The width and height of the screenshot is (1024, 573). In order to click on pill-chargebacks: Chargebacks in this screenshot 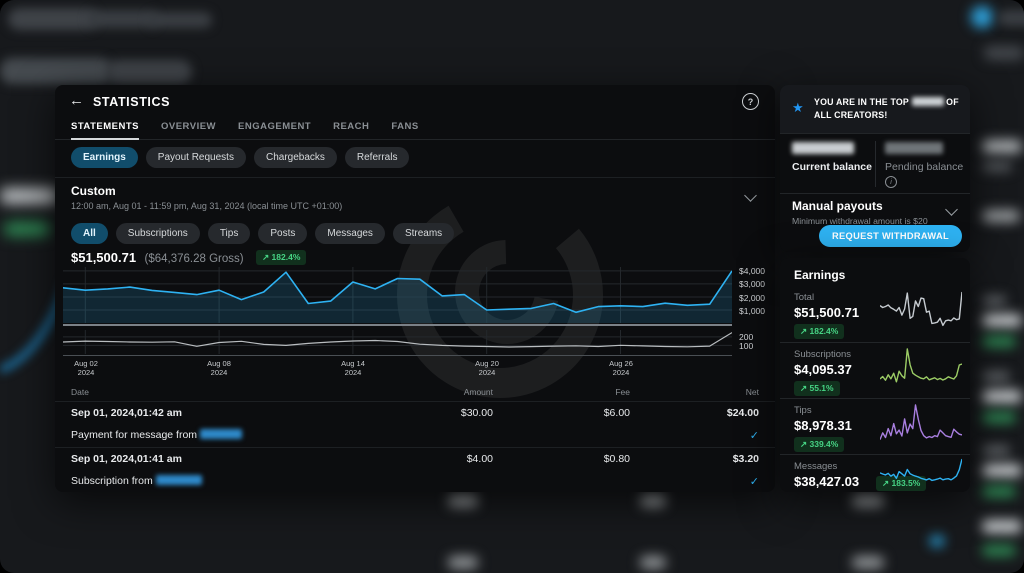, I will do `click(295, 157)`.